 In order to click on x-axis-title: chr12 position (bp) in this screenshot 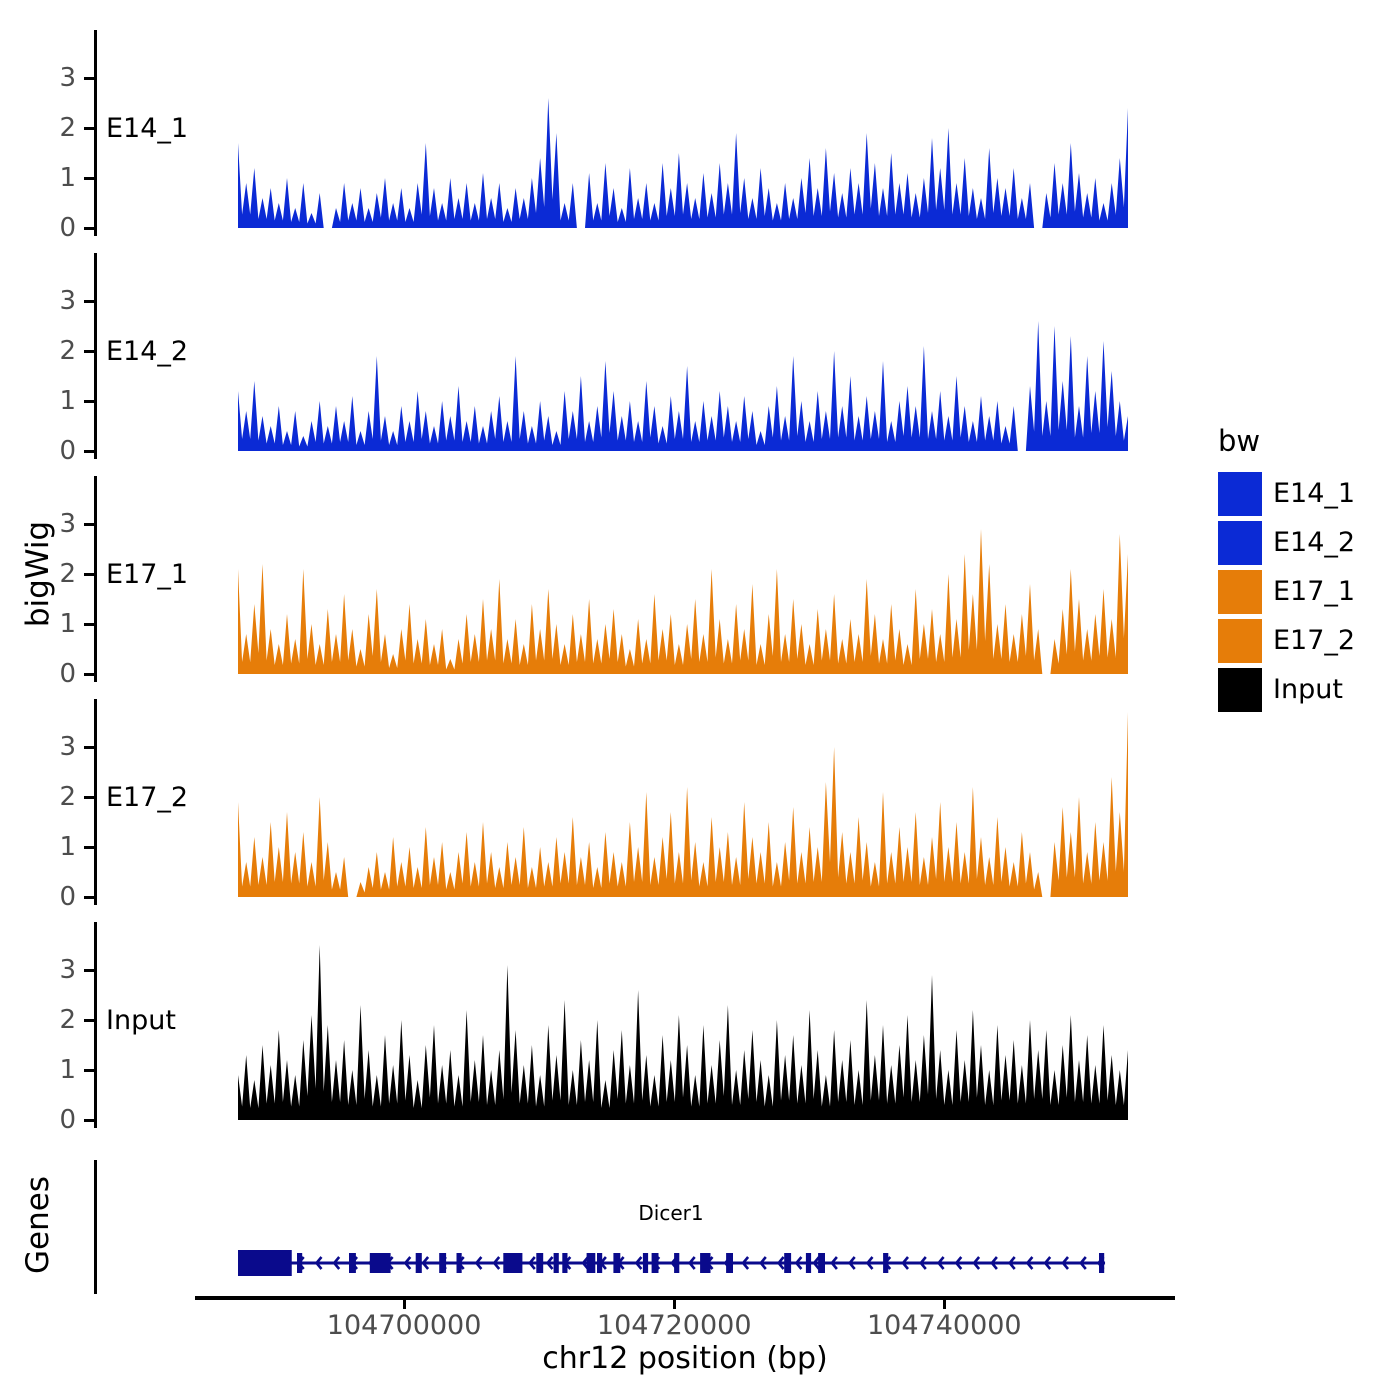, I will do `click(685, 1358)`.